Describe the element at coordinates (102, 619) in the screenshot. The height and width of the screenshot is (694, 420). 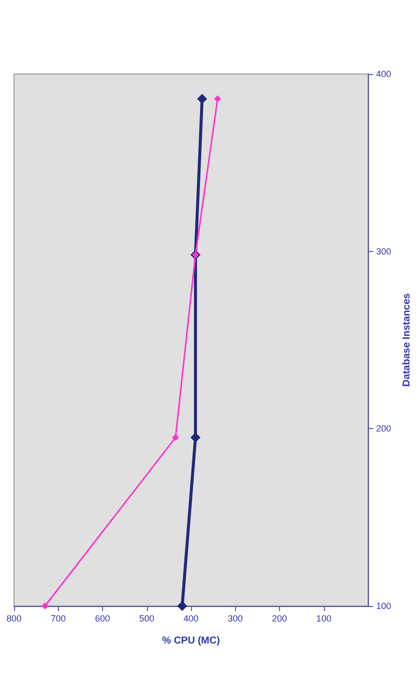
I see `x-tick-label: 600` at that location.